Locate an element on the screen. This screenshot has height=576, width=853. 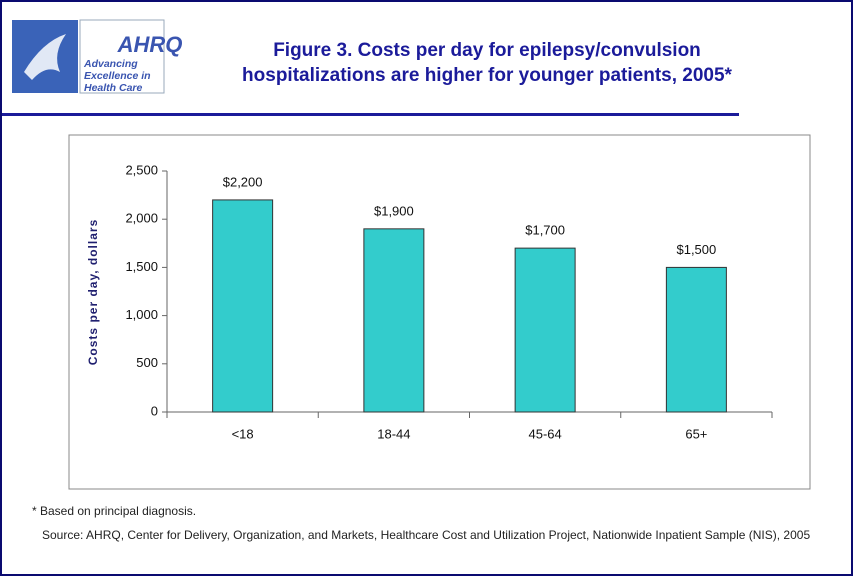
y-tick-label: 2,000 is located at coordinates (141, 218).